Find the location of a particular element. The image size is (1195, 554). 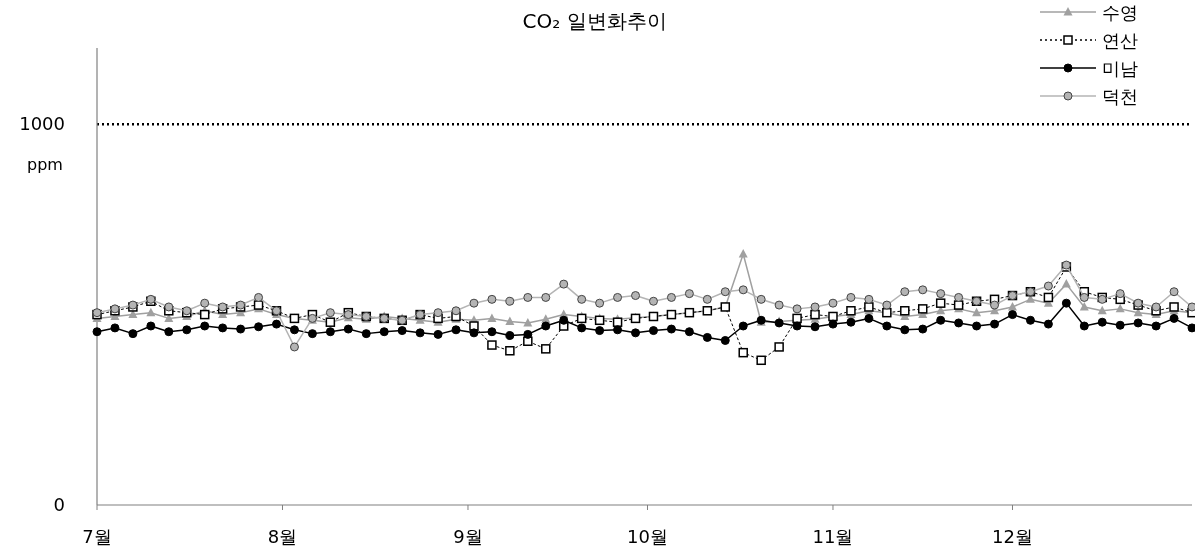

x-tick-label: 12월 is located at coordinates (1012, 536).